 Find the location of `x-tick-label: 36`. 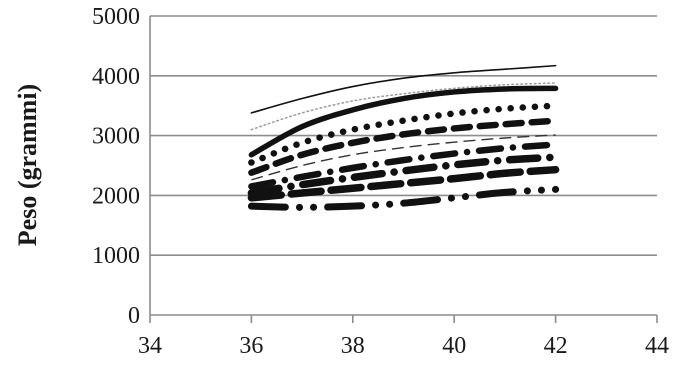

x-tick-label: 36 is located at coordinates (251, 346).